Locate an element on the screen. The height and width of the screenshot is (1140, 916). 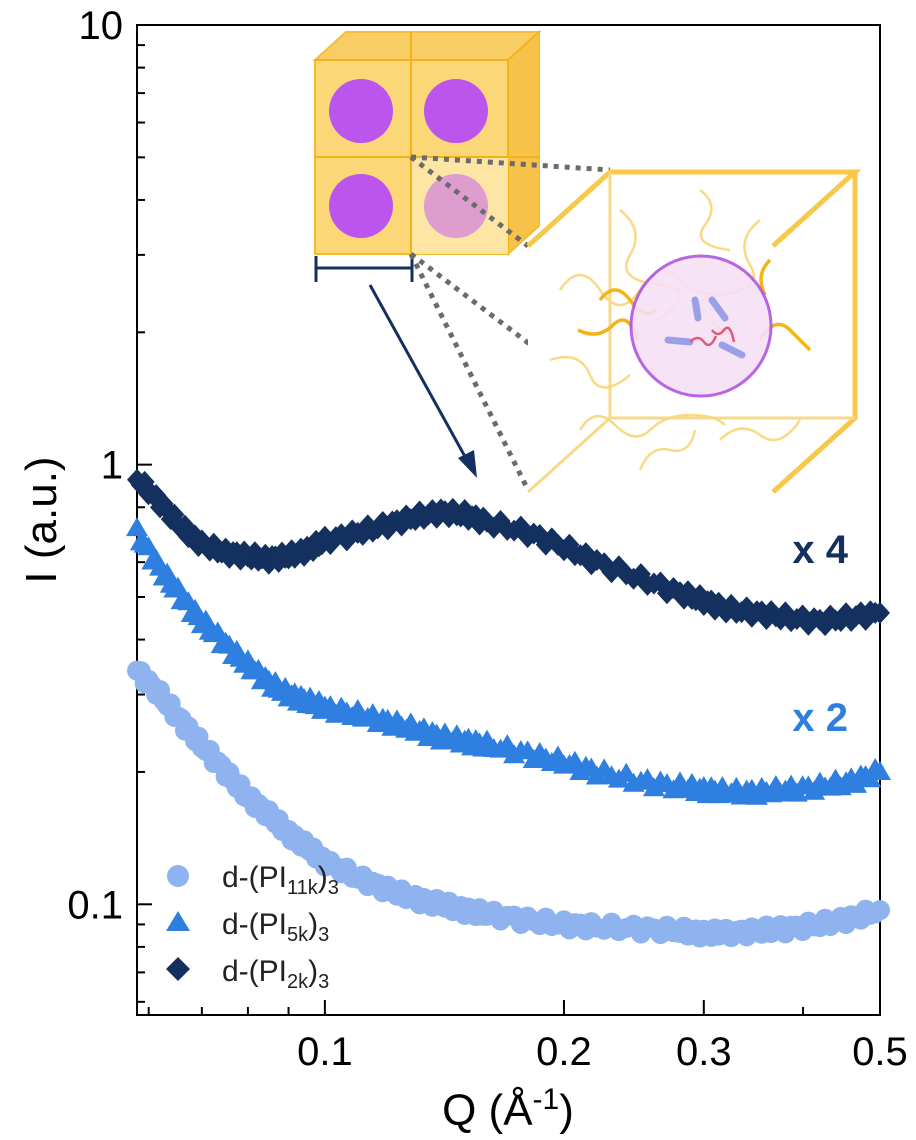
series-diamond is located at coordinates (508, 552).